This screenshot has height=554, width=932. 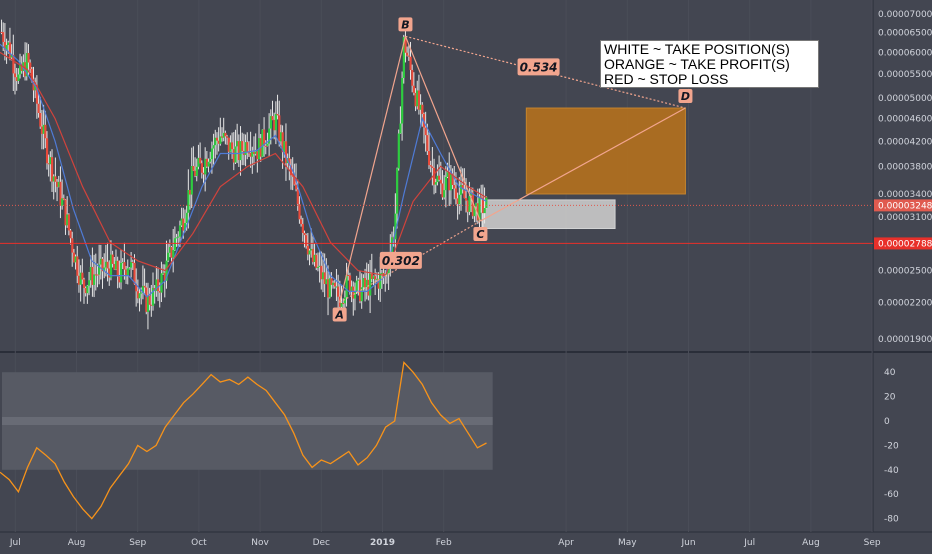 What do you see at coordinates (890, 373) in the screenshot?
I see `oscillator-axis-label: 40` at bounding box center [890, 373].